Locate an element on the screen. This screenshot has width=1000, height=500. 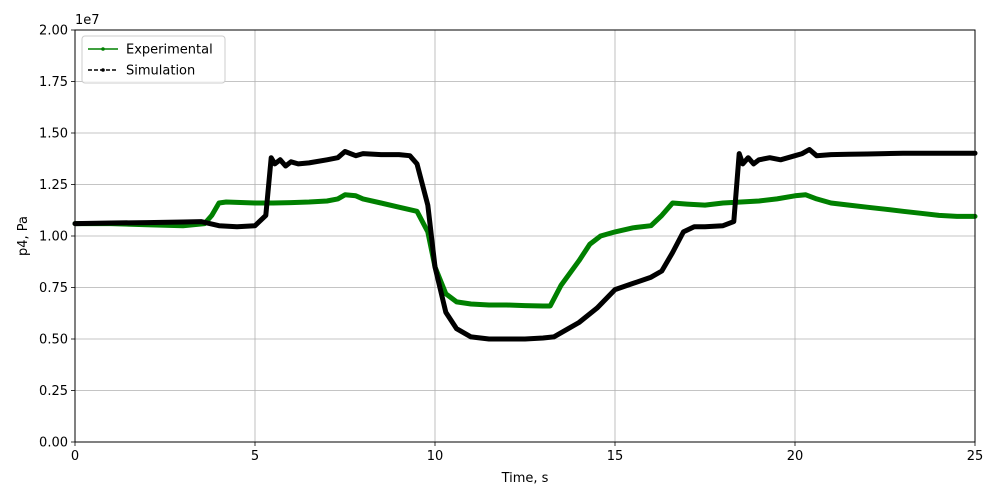
y-tick-label: 0.75 is located at coordinates (53, 288).